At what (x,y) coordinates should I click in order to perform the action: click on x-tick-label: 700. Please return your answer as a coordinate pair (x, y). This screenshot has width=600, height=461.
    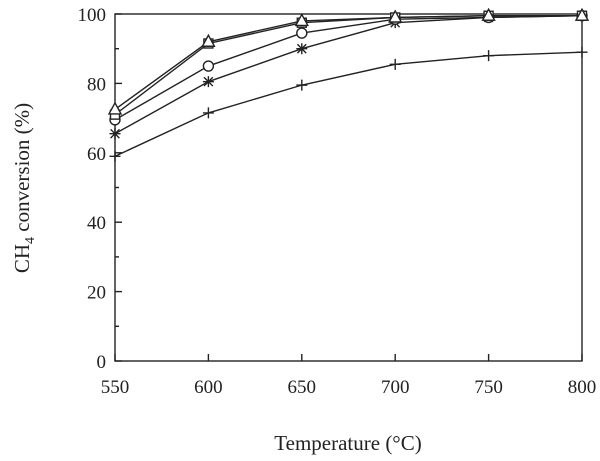
    Looking at the image, I should click on (395, 387).